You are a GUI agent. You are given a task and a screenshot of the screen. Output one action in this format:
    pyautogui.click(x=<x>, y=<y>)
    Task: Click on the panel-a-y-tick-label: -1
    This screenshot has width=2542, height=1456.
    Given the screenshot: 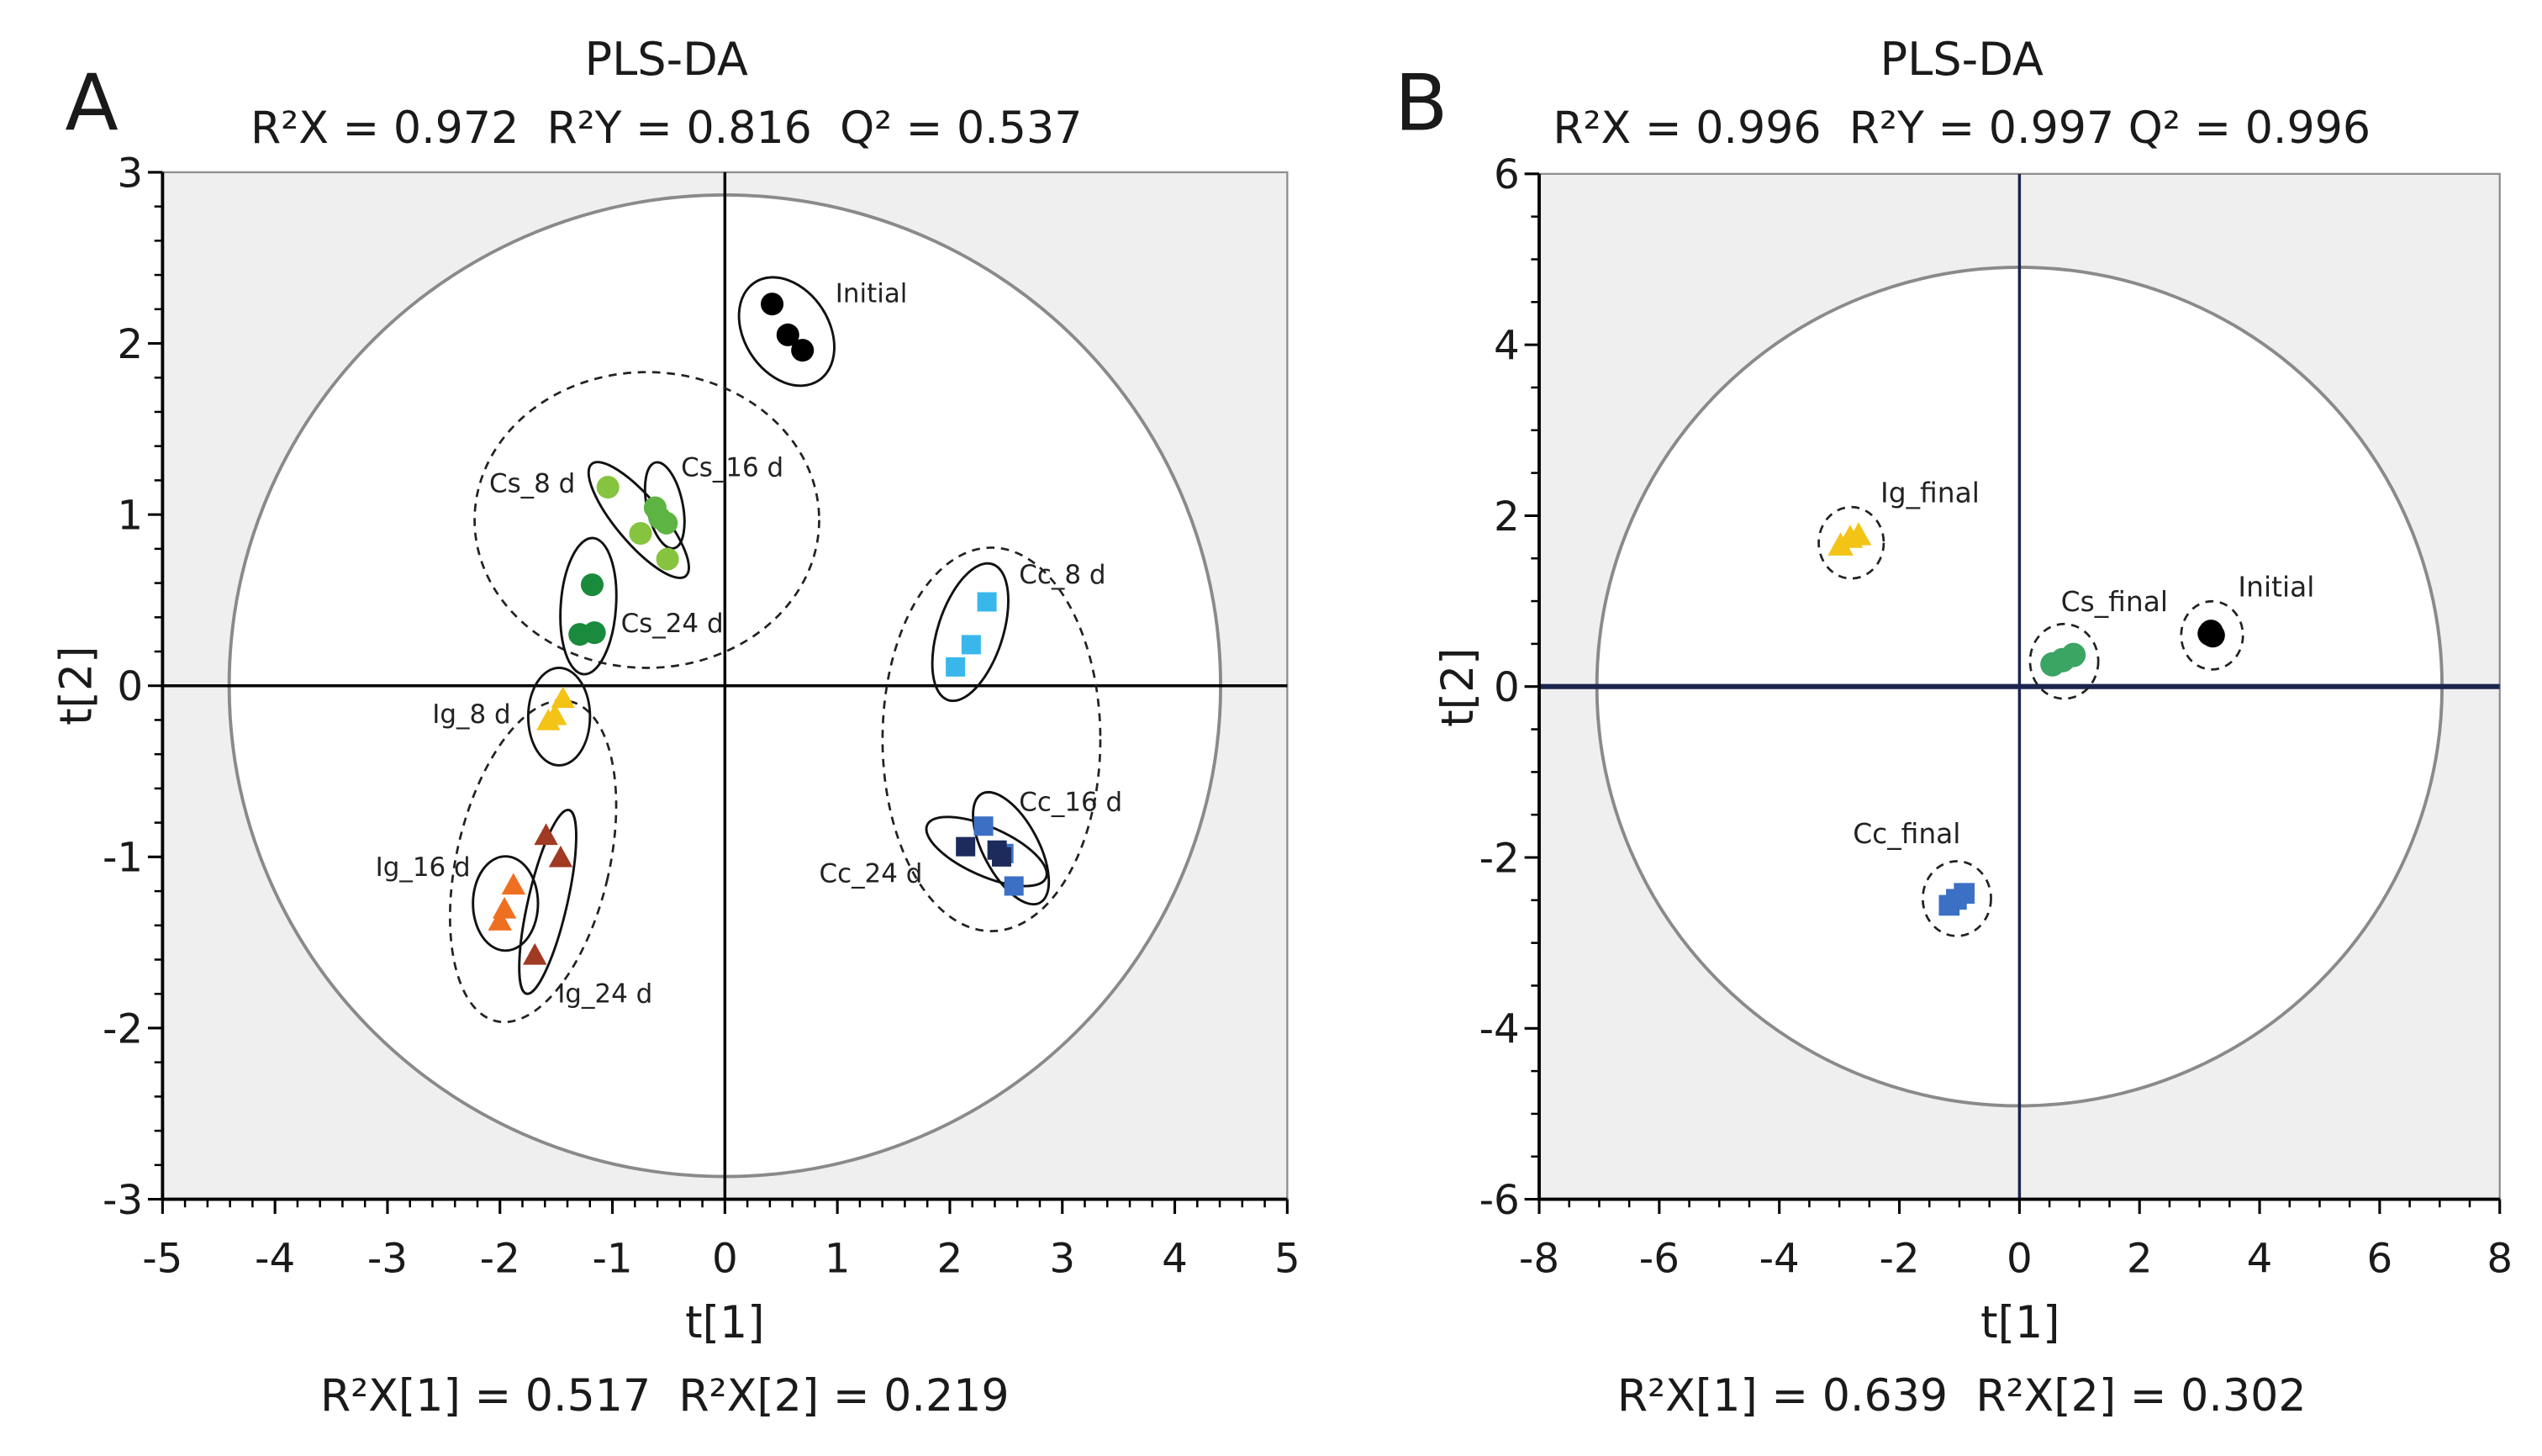 What is the action you would take?
    pyautogui.click(x=123, y=858)
    